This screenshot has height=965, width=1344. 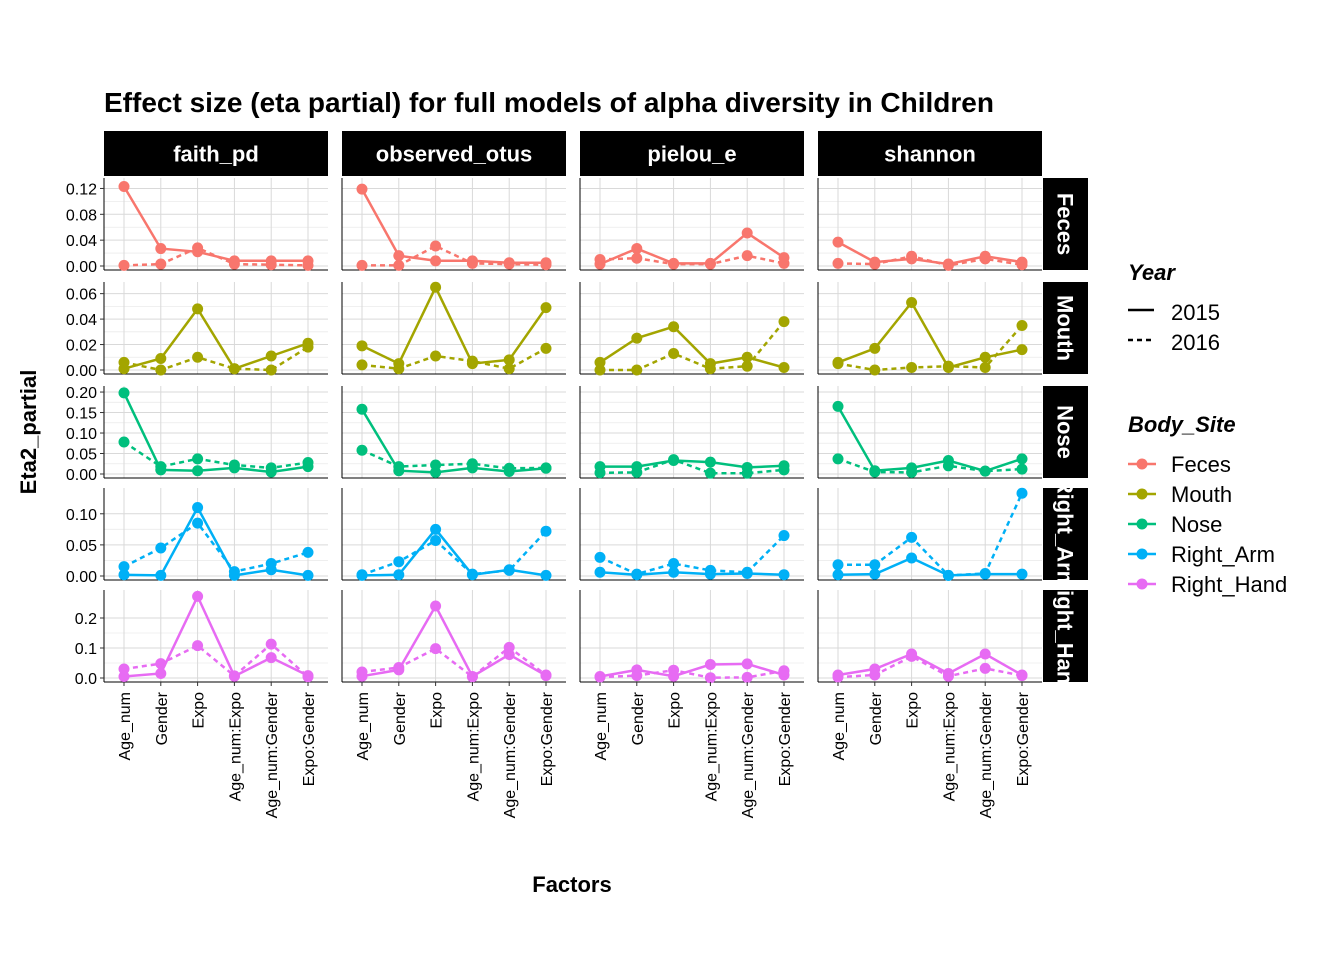 What do you see at coordinates (81, 414) in the screenshot?
I see `y-tick-label: 0.15` at bounding box center [81, 414].